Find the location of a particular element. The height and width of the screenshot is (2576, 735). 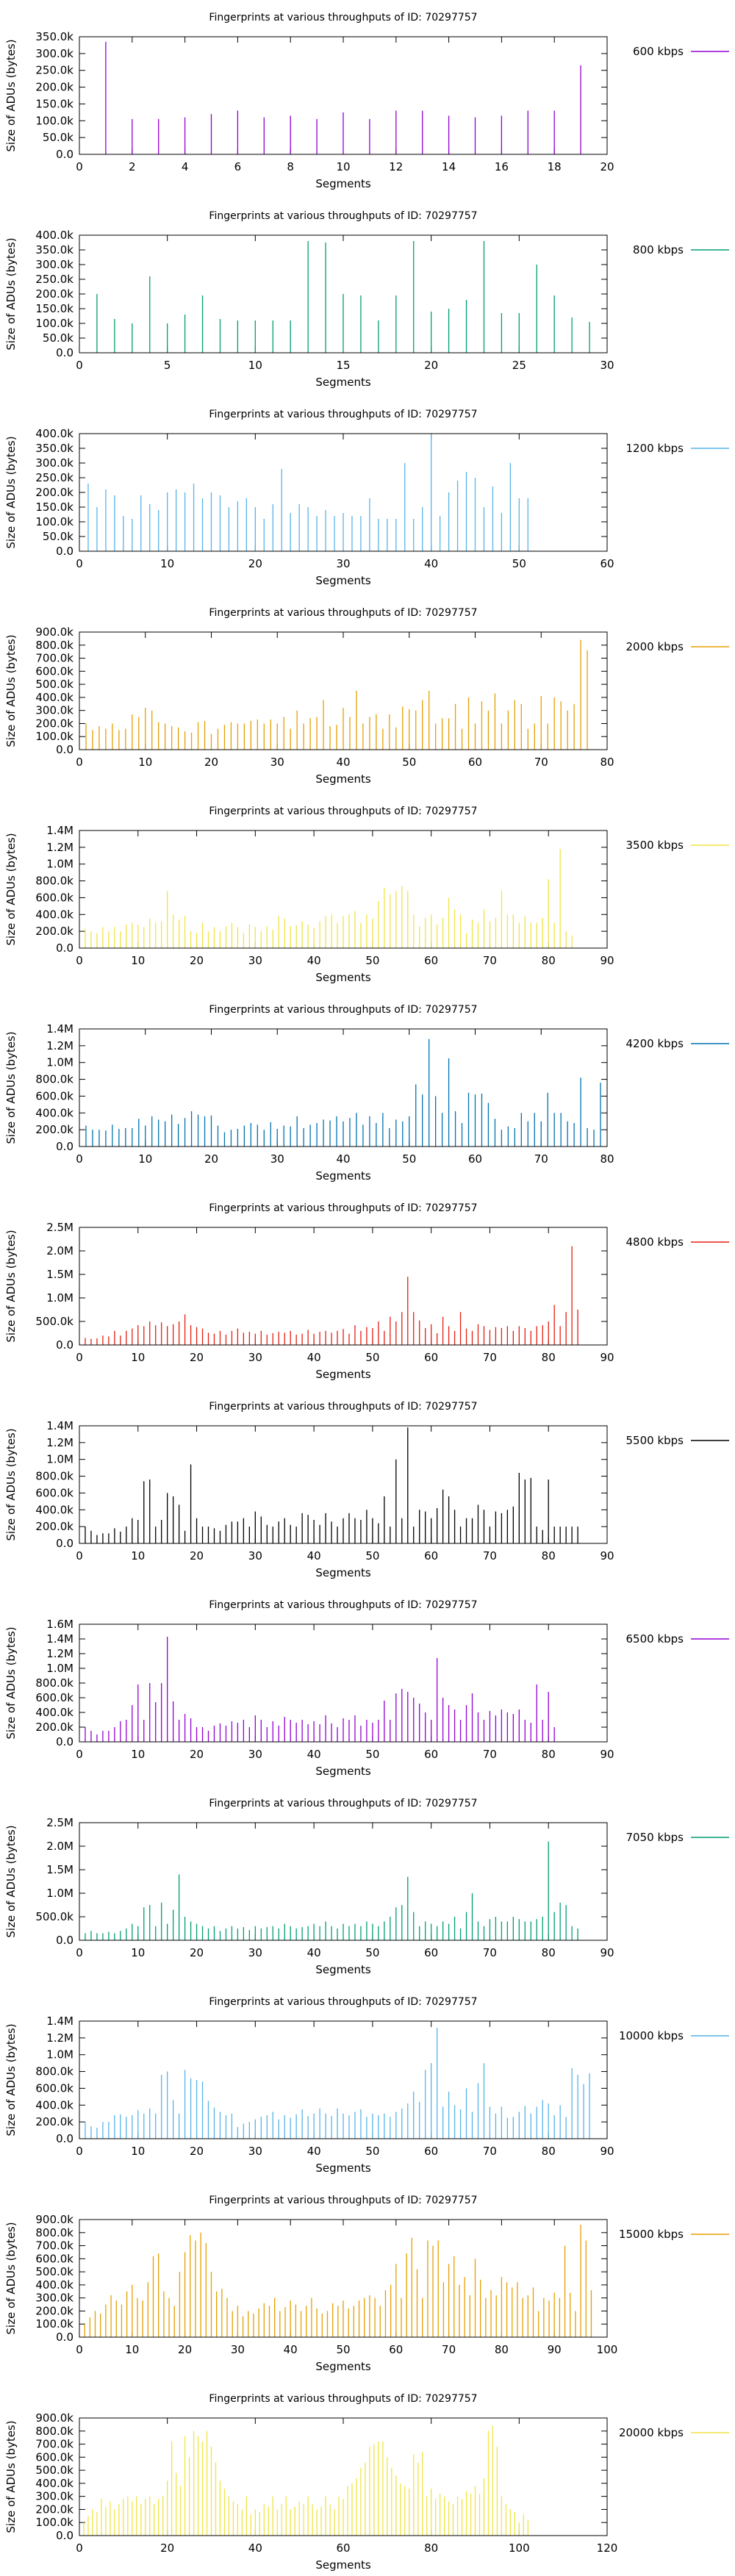

y-tick-label: 300.0k is located at coordinates (54, 2496).